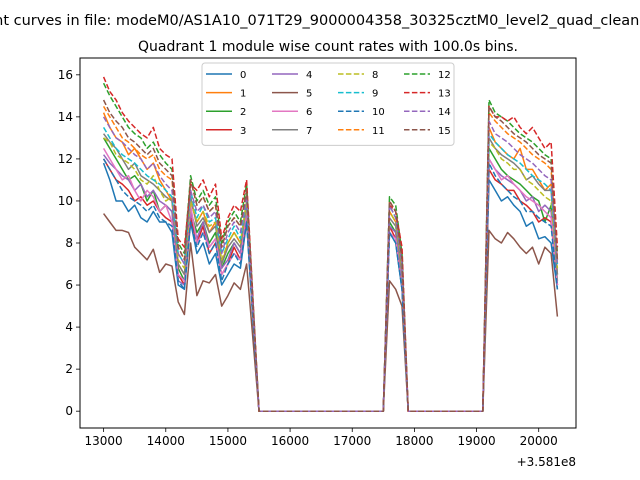 This screenshot has height=480, width=640. What do you see at coordinates (444, 75) in the screenshot?
I see `legend-label-12: 12` at bounding box center [444, 75].